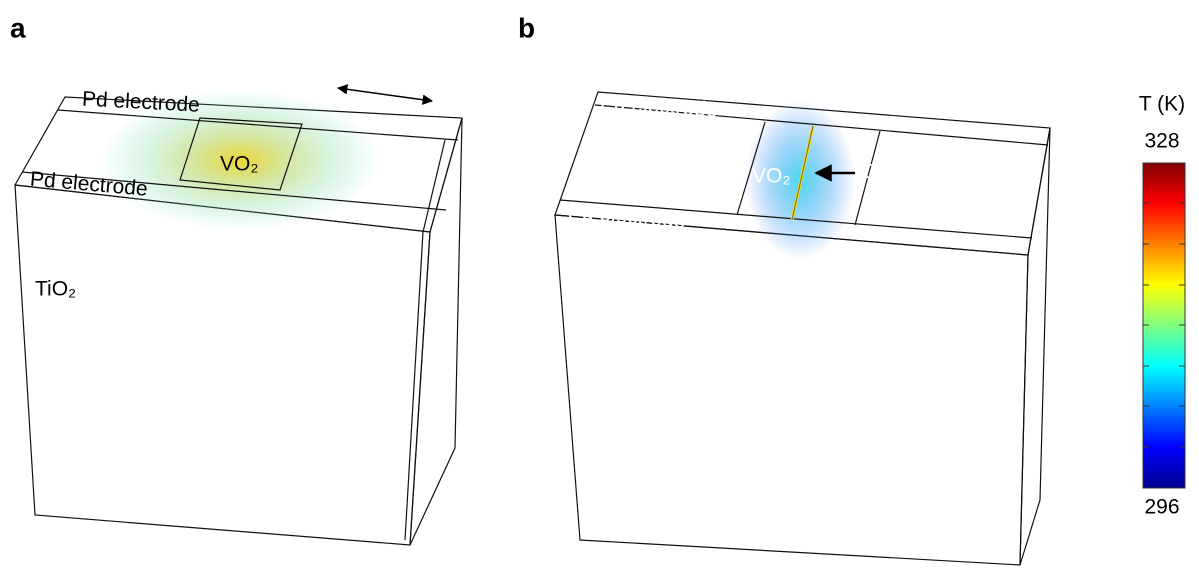 This screenshot has height=569, width=1199. I want to click on vo2-channel, so click(241, 154).